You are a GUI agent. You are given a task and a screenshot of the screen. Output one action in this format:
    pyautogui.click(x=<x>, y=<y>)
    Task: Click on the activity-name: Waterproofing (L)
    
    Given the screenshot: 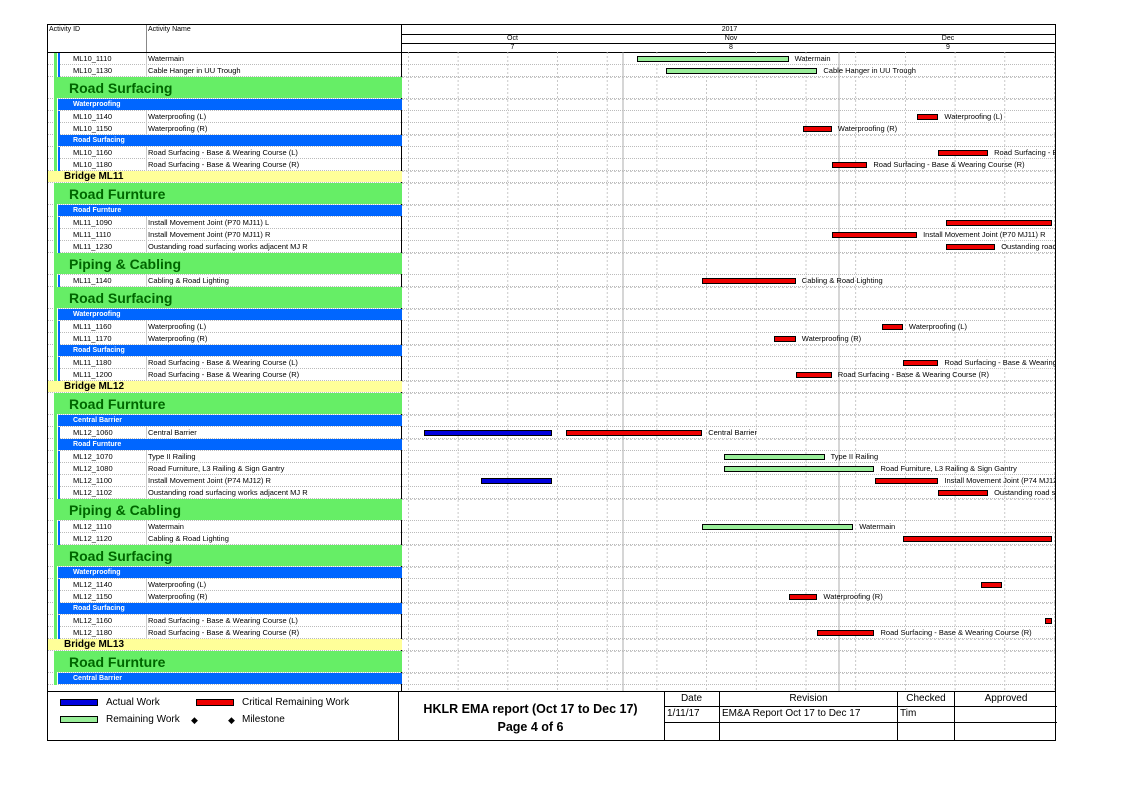 What is the action you would take?
    pyautogui.click(x=177, y=116)
    